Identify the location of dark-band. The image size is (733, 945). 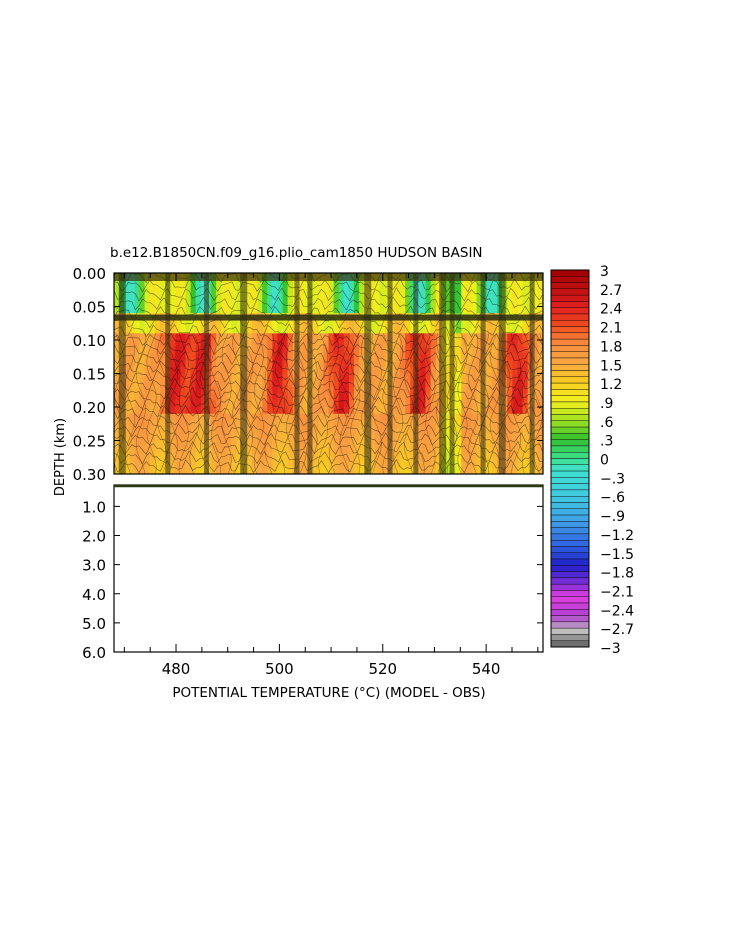
(452, 373).